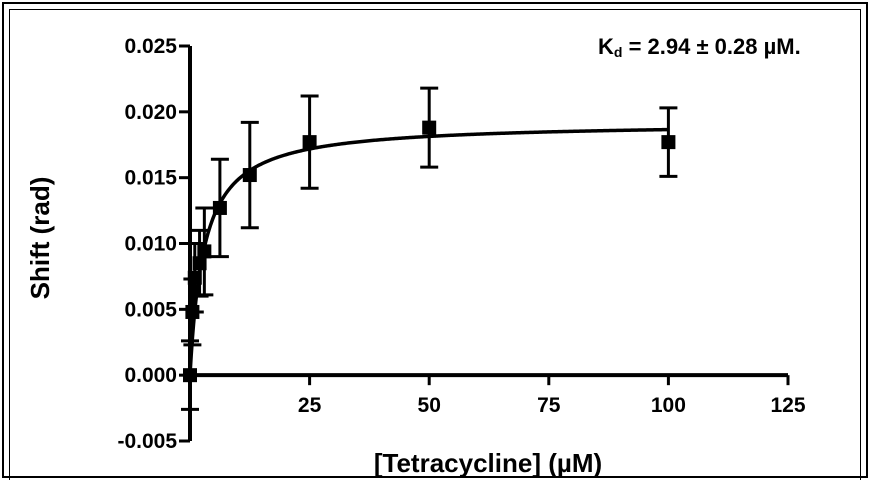  I want to click on y-axis-title: Shift (rad), so click(40, 238).